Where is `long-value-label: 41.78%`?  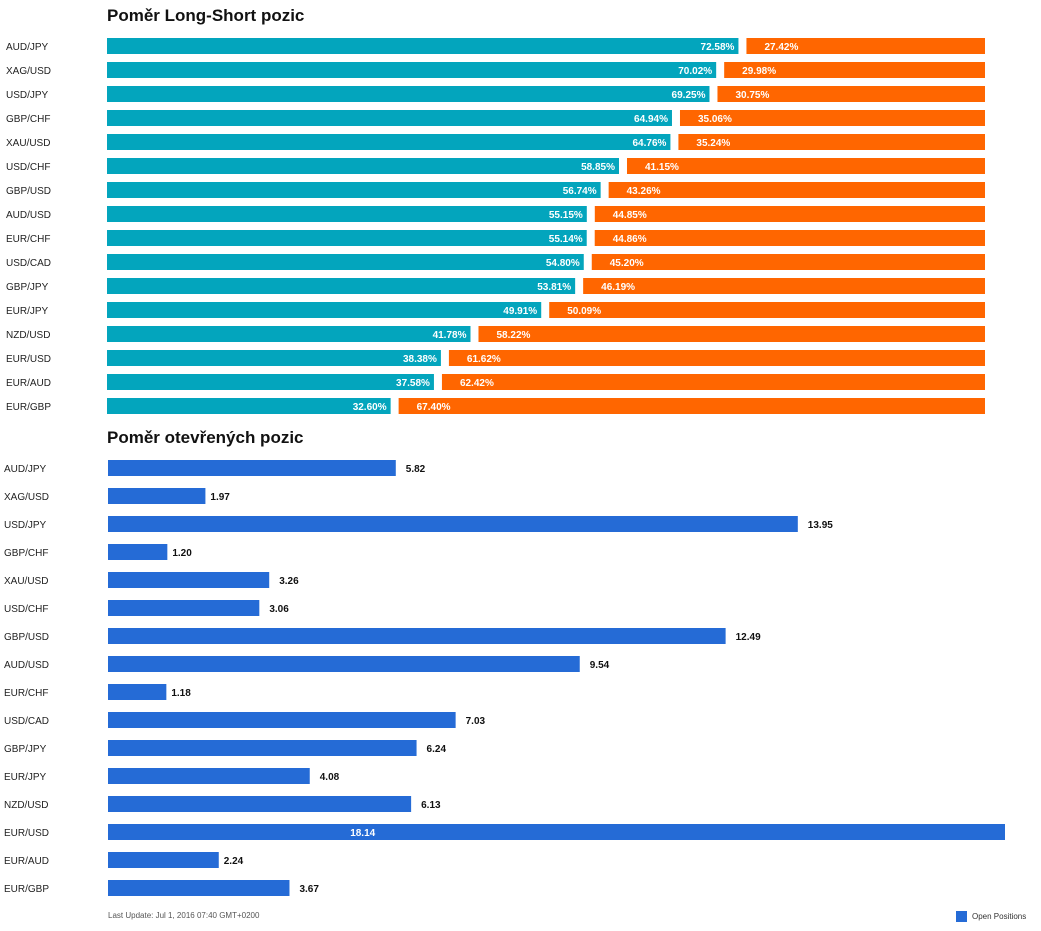 long-value-label: 41.78% is located at coordinates (450, 335).